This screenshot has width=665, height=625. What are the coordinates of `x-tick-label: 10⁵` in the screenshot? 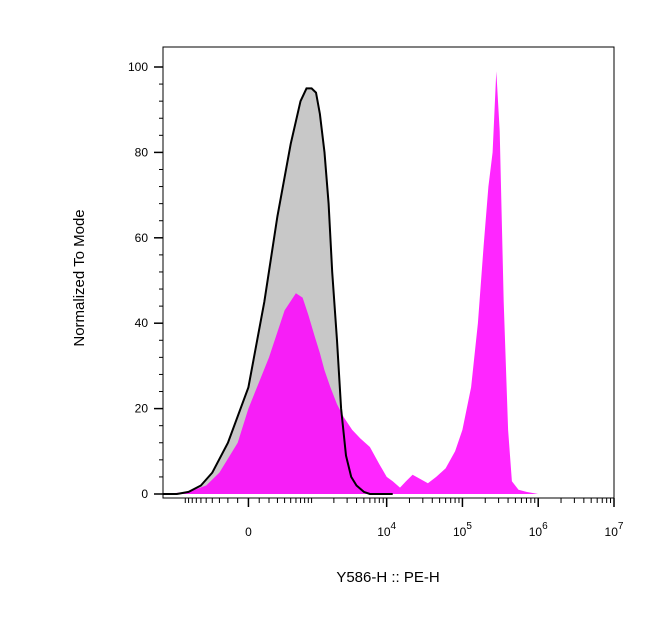 It's located at (462, 530).